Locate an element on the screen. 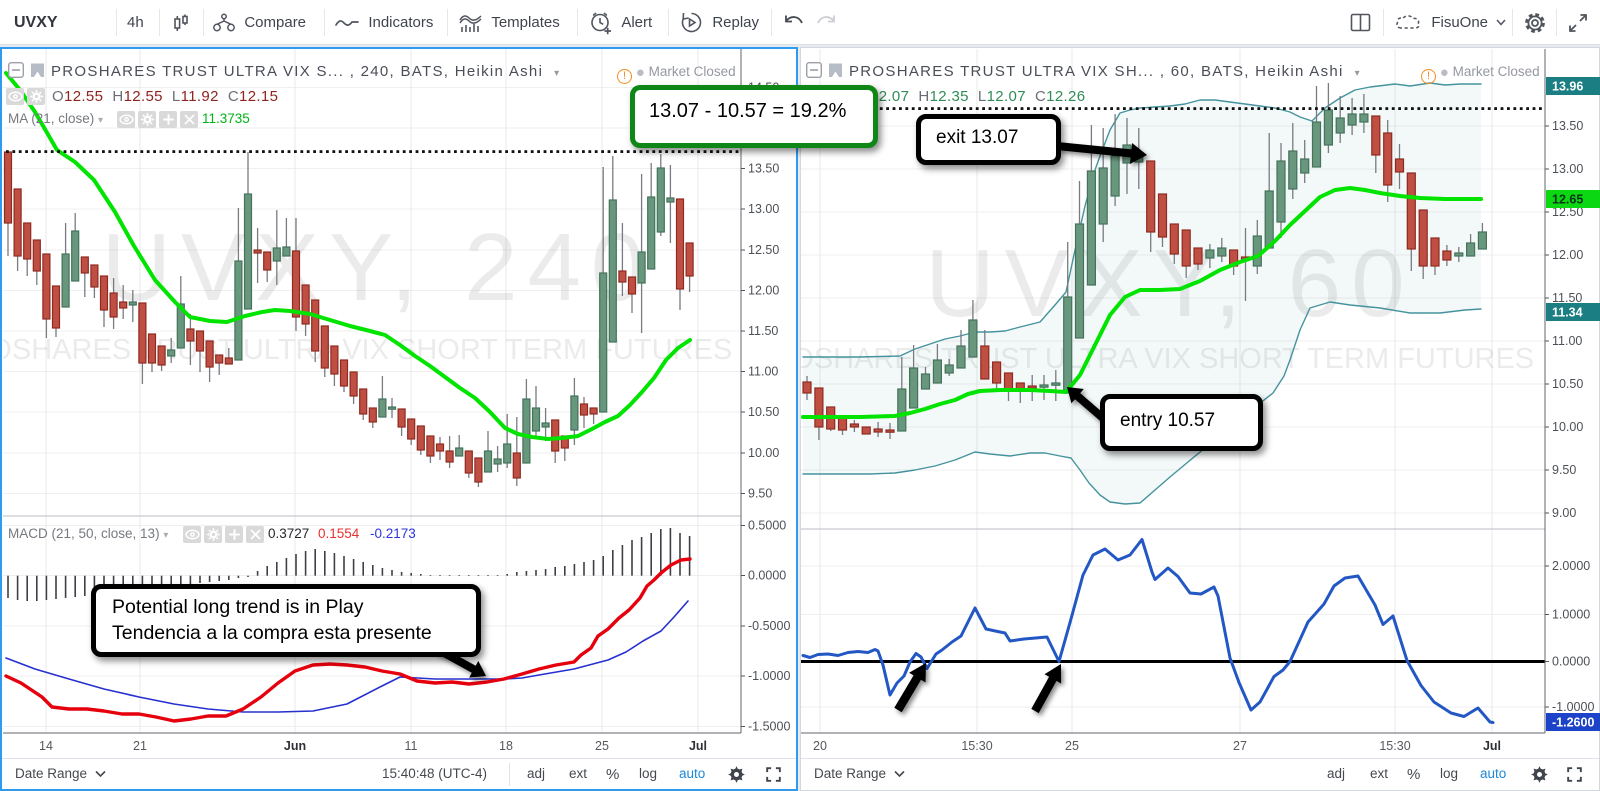 Image resolution: width=1600 pixels, height=791 pixels. svg-text: 11.34 is located at coordinates (1567, 313).